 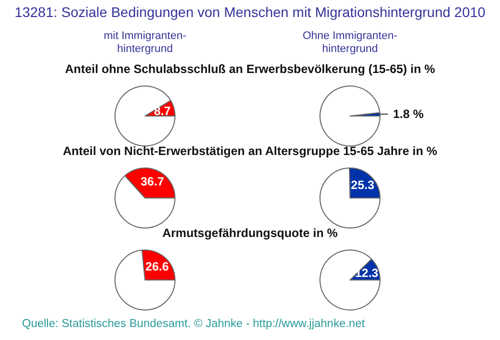 I want to click on text: mit Immigranten- hintergrund, so click(x=145, y=43).